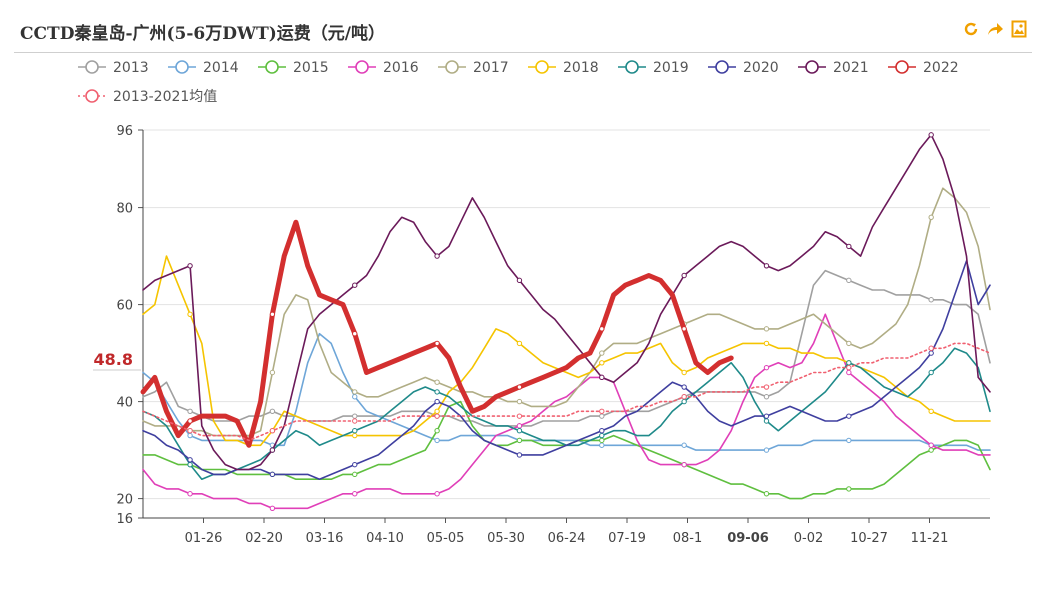  I want to click on legend-label: 2021, so click(851, 68).